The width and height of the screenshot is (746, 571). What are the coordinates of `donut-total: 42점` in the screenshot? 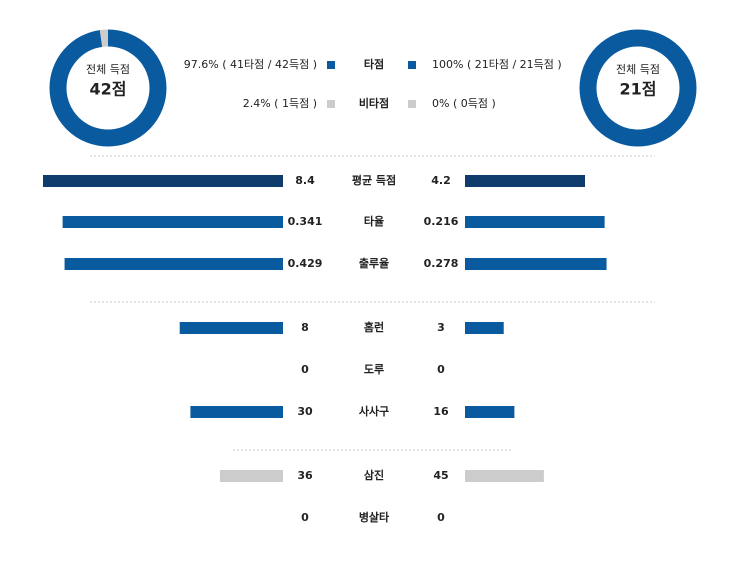 It's located at (108, 89).